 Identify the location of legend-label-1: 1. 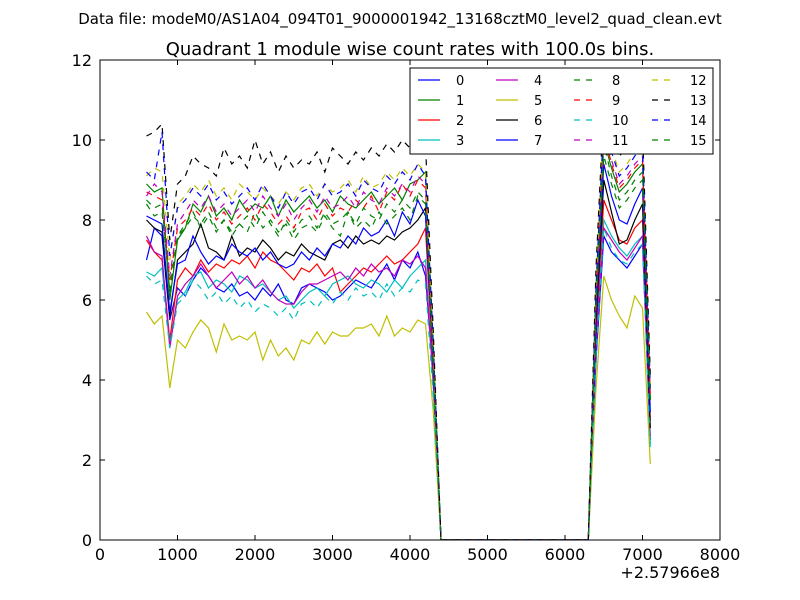
(460, 101).